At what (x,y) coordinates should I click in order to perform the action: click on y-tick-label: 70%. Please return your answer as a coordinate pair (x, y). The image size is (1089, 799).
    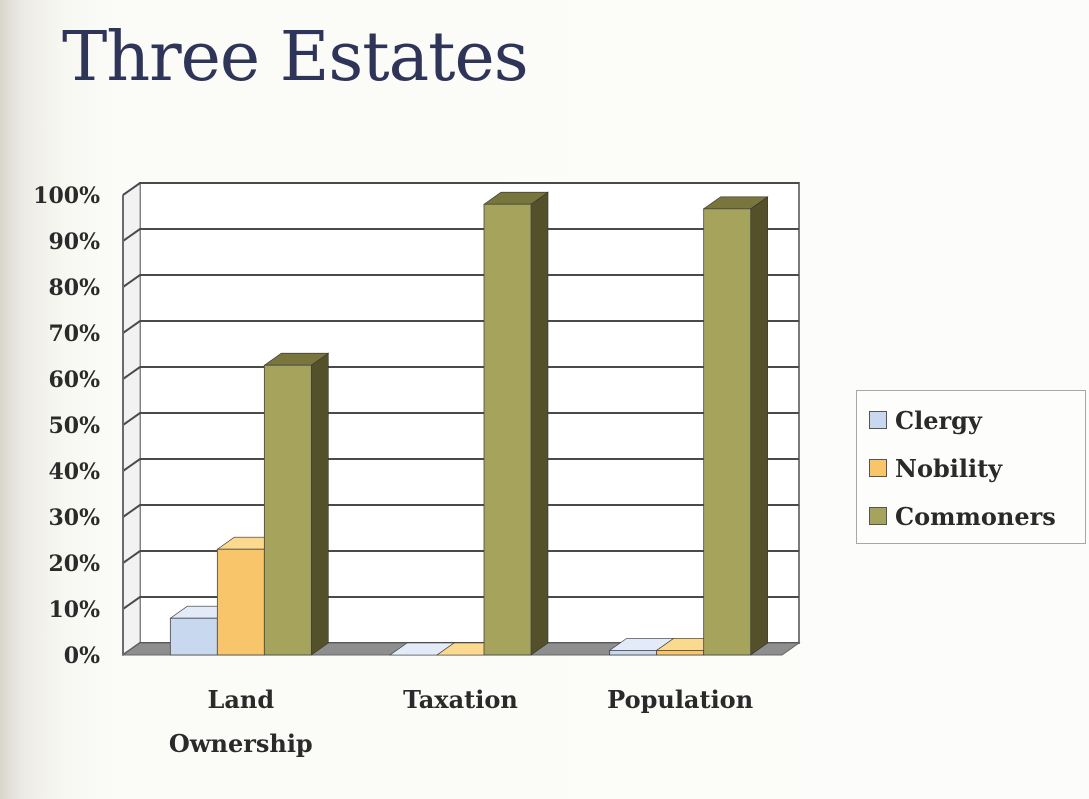
    Looking at the image, I should click on (74, 334).